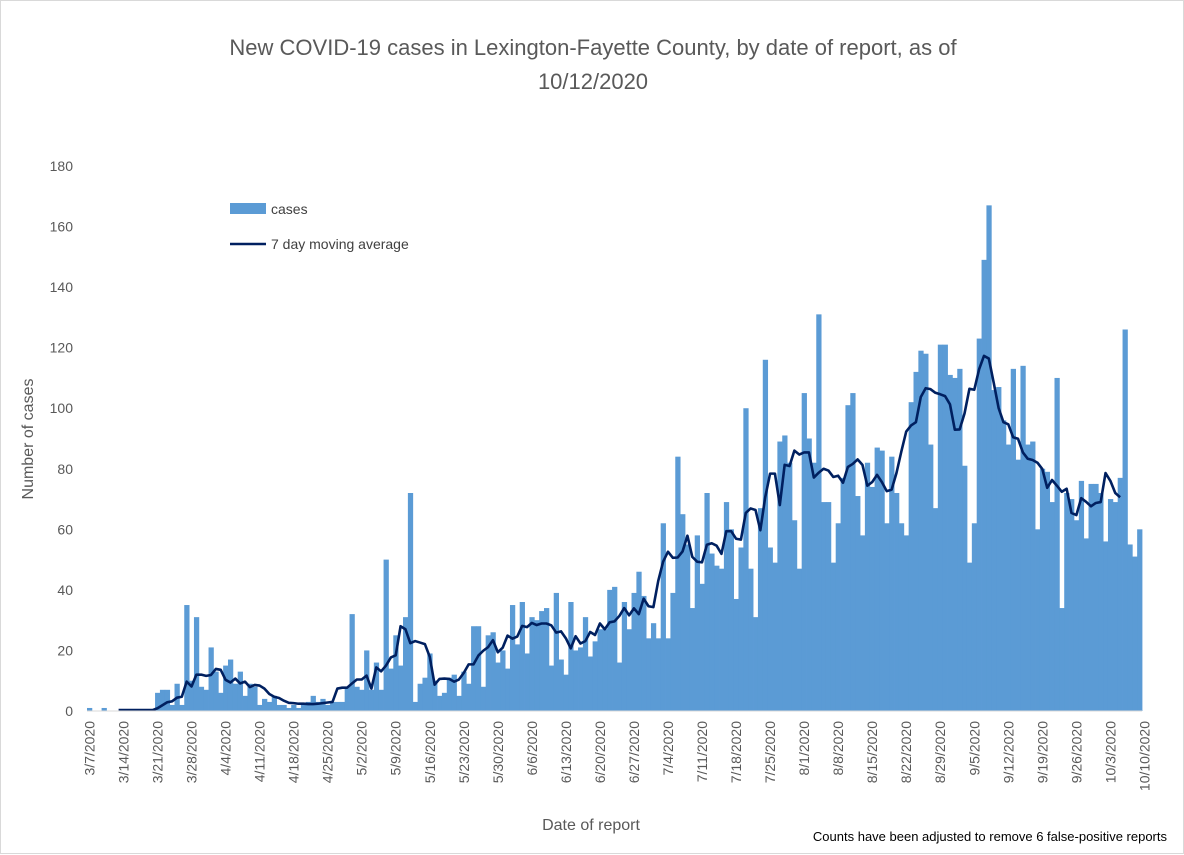  I want to click on x-tick-label: 8/8/2020, so click(838, 748).